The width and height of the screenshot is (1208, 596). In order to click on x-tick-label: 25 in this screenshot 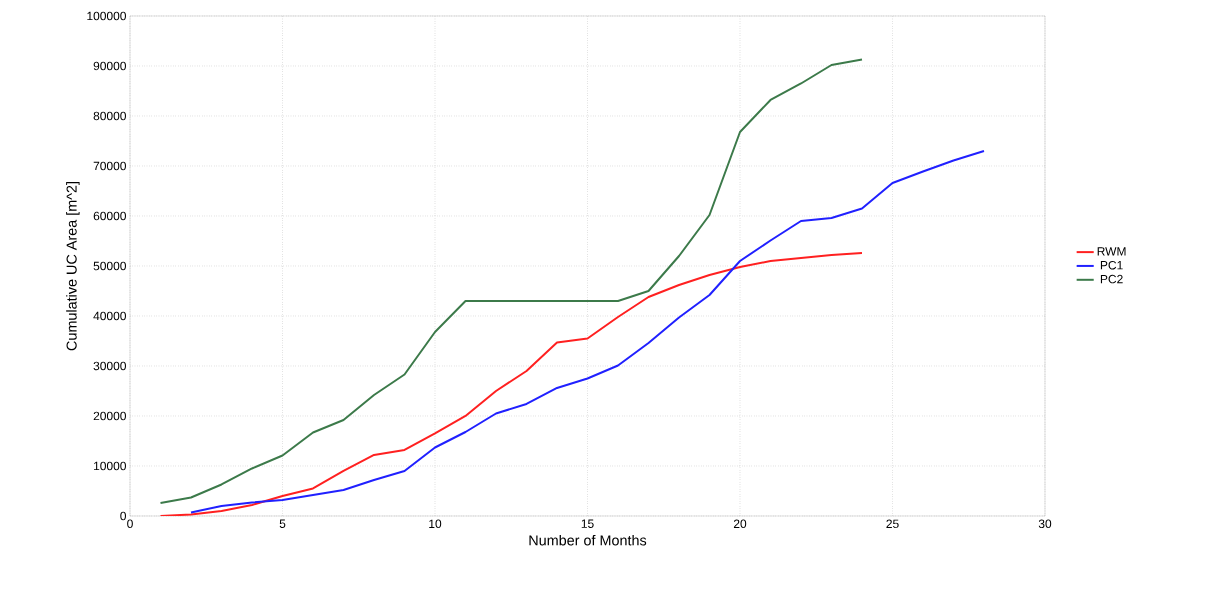, I will do `click(892, 524)`.